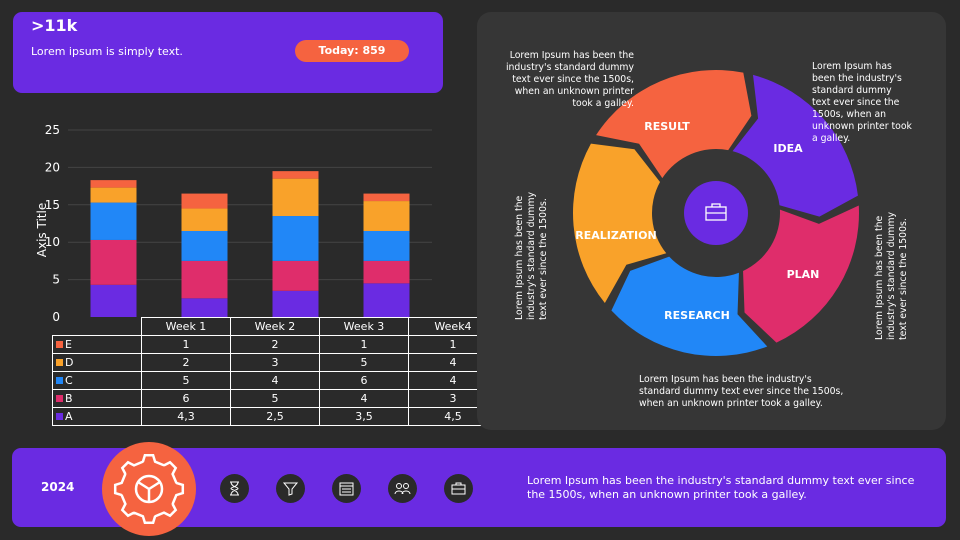 This screenshot has width=960, height=540. I want to click on series-name: A, so click(69, 416).